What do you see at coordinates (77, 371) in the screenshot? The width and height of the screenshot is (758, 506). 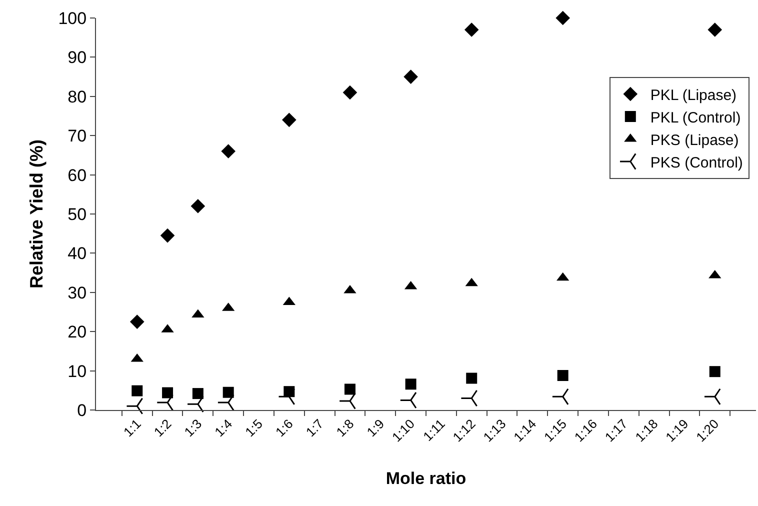 I see `y-tick-label: 10` at bounding box center [77, 371].